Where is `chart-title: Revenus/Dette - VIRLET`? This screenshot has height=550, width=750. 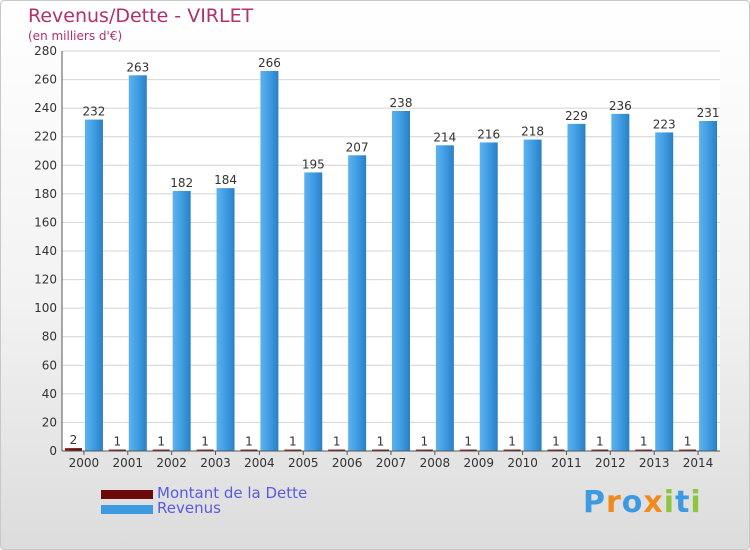
chart-title: Revenus/Dette - VIRLET is located at coordinates (141, 16).